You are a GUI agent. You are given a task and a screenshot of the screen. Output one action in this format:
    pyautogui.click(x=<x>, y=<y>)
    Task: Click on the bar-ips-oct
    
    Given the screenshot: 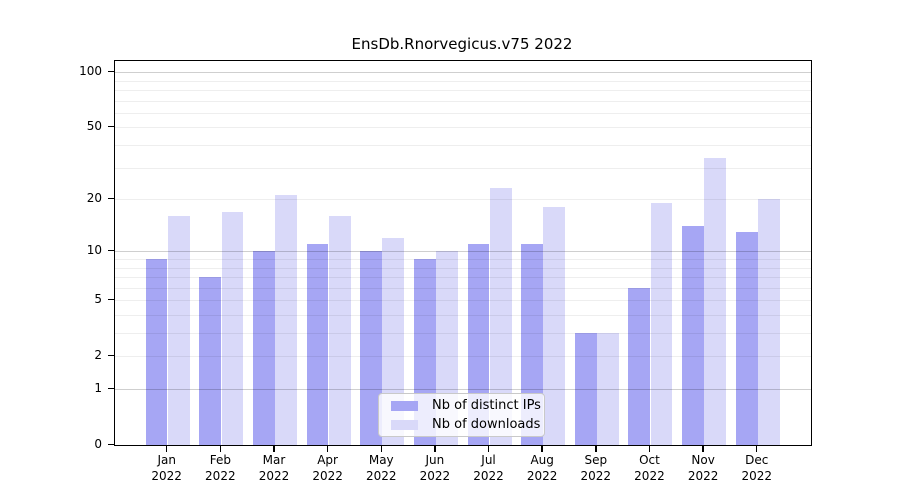 What is the action you would take?
    pyautogui.click(x=639, y=366)
    